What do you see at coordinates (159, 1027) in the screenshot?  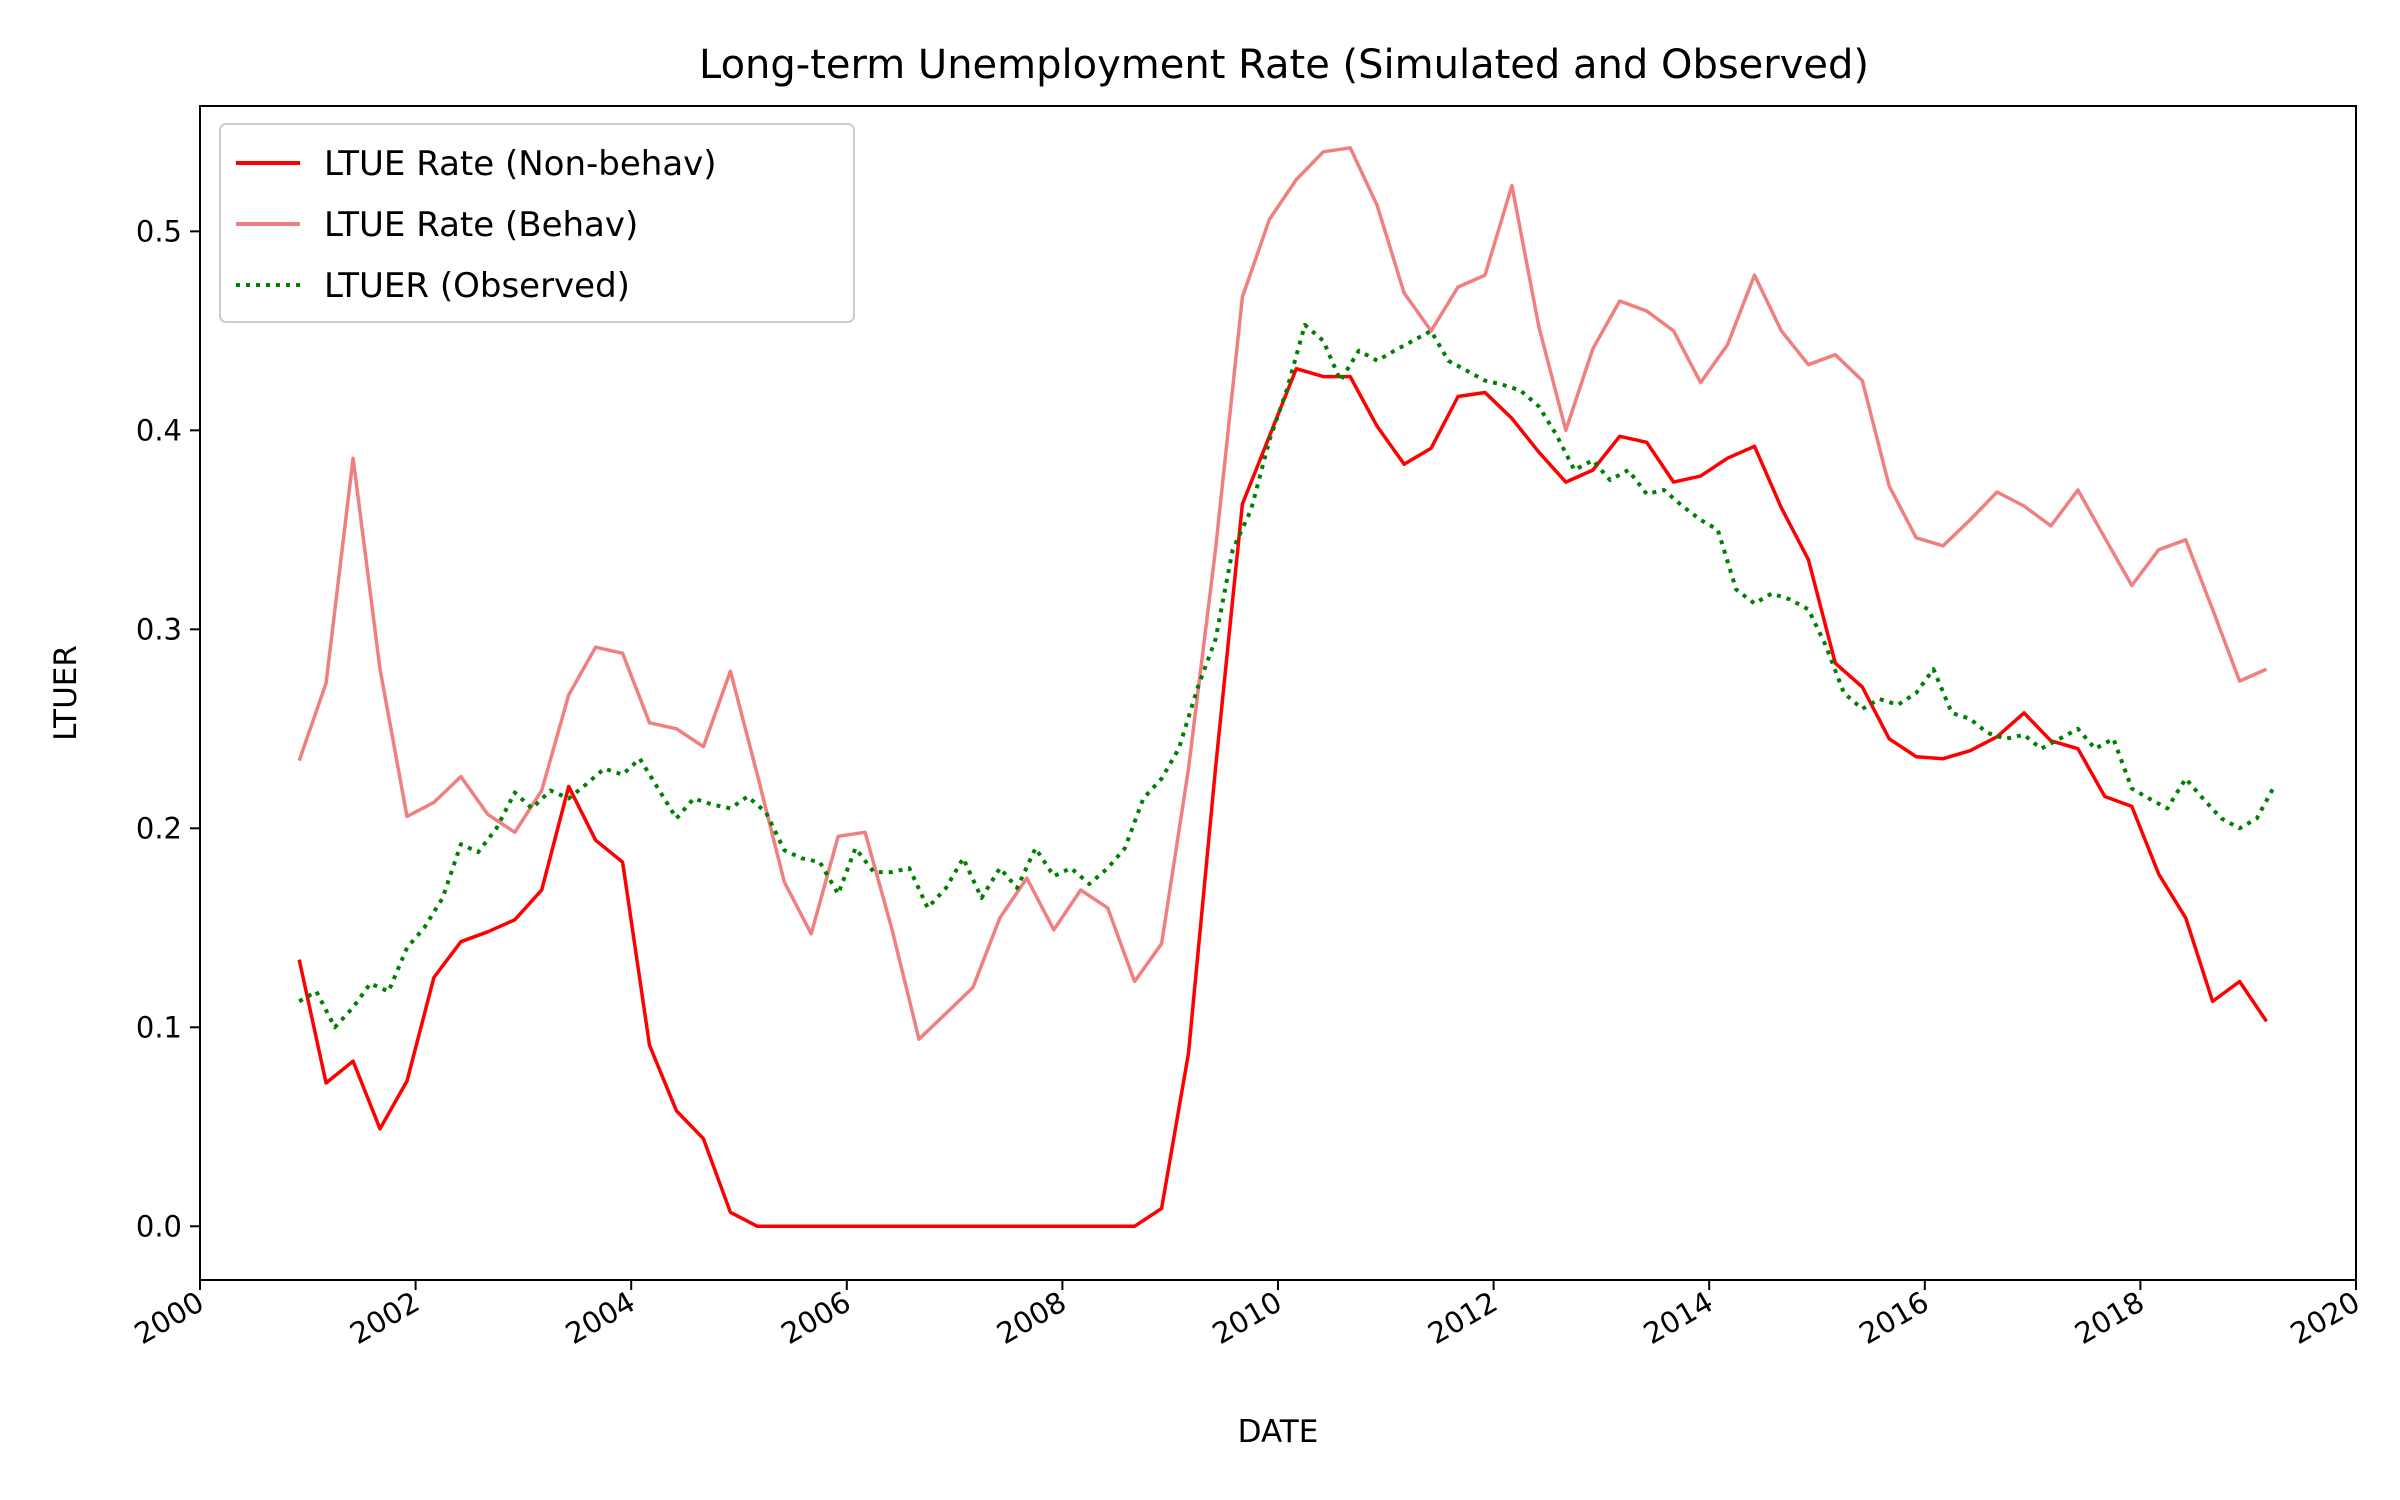 I see `y-tick-label: 0.1` at bounding box center [159, 1027].